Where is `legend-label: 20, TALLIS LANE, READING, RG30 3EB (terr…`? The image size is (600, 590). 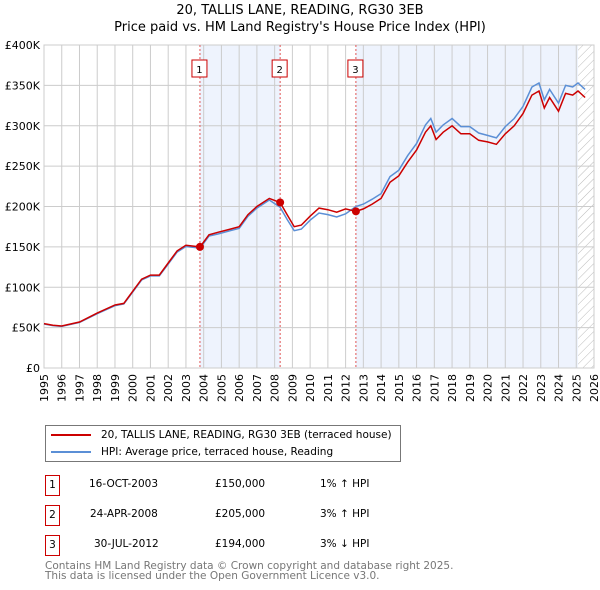 legend-label: 20, TALLIS LANE, READING, RG30 3EB (terr… is located at coordinates (246, 435).